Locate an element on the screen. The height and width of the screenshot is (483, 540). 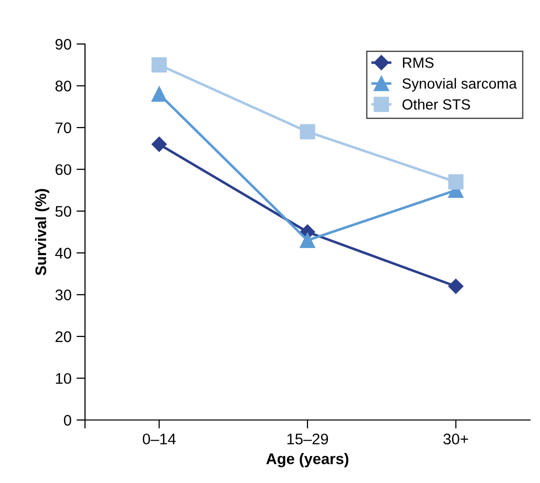
y-tick-label: 50 is located at coordinates (63, 211).